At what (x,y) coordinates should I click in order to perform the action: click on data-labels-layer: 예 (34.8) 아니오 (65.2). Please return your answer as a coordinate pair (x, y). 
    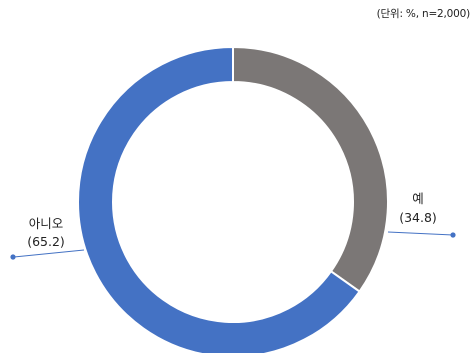
    Looking at the image, I should click on (232, 220).